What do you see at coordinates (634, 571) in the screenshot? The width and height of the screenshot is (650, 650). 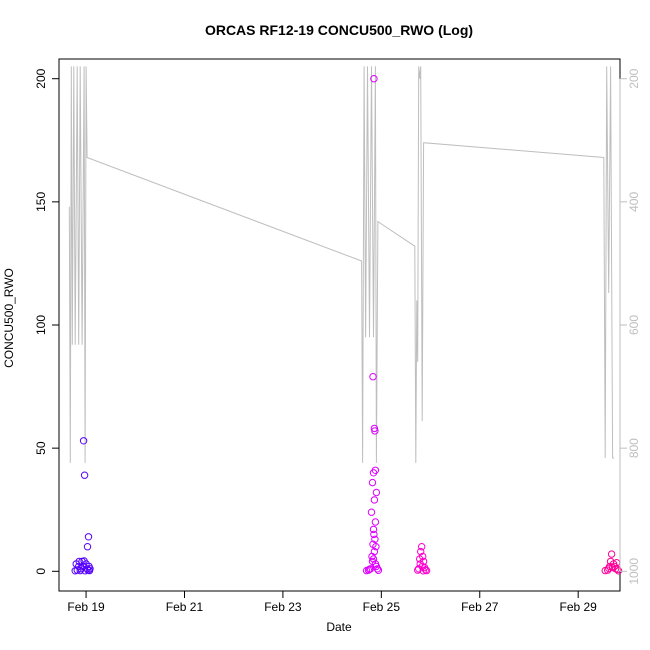 I see `y2-tick-label: 1000` at bounding box center [634, 571].